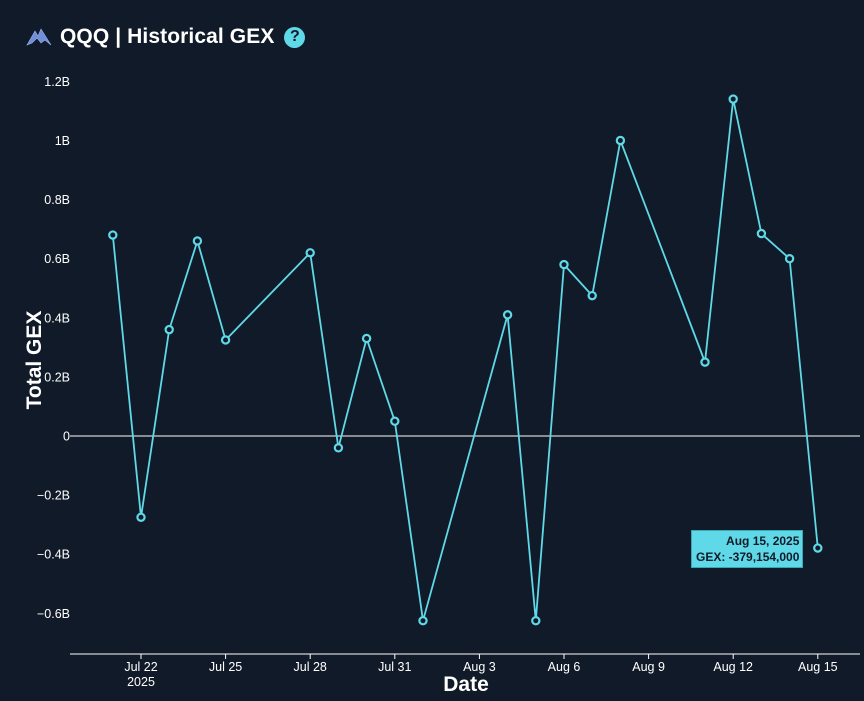 This screenshot has width=864, height=701. I want to click on help-glyph: ?, so click(295, 36).